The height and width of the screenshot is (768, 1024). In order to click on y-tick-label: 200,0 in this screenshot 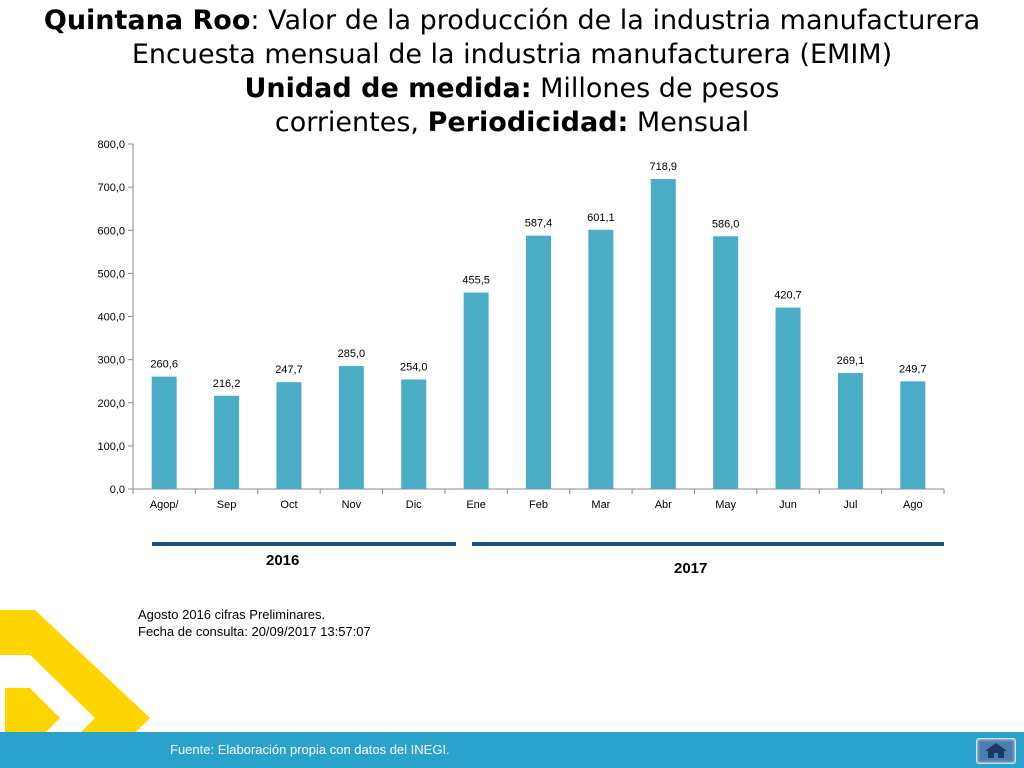, I will do `click(111, 404)`.